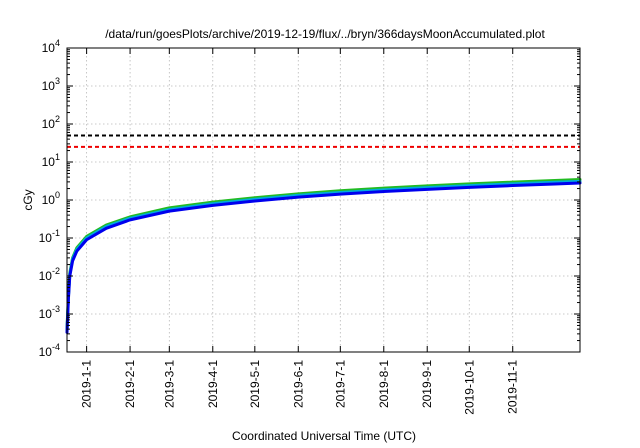  I want to click on x-tick-label: 2019-5-1, so click(255, 384).